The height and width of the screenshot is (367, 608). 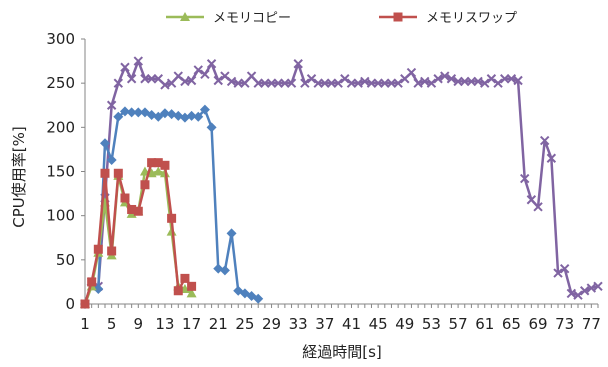 I want to click on legend-item: メモリコピー, so click(x=228, y=18).